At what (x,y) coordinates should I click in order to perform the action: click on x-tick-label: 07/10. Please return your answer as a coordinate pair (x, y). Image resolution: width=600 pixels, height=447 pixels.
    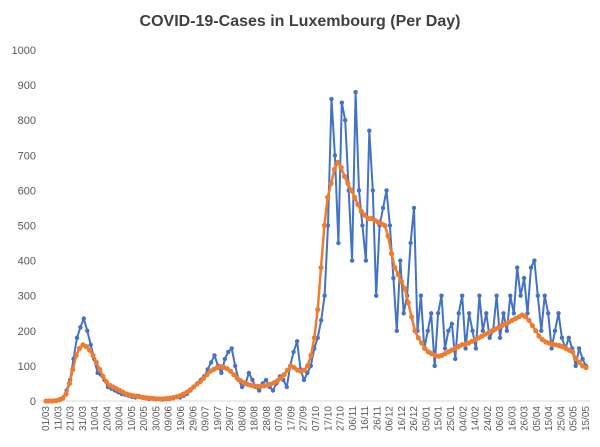
    Looking at the image, I should click on (316, 418).